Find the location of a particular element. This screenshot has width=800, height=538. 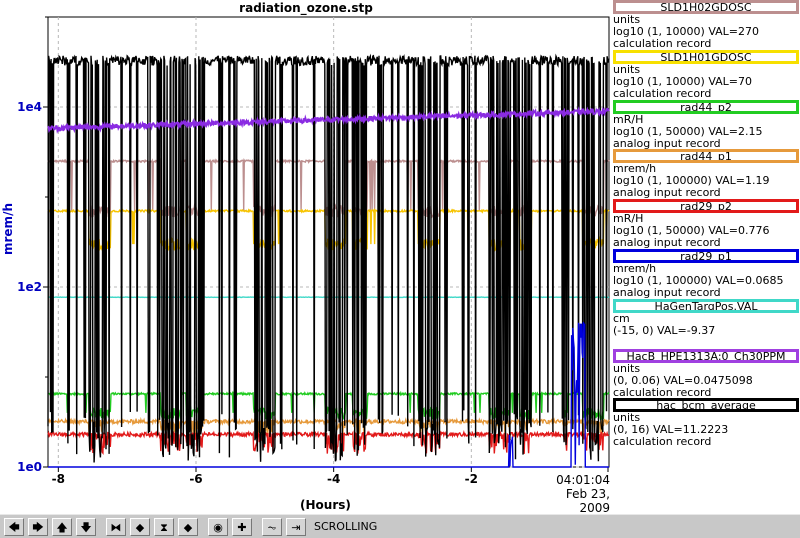

zoom-out-x-button: ◆ is located at coordinates (140, 527).